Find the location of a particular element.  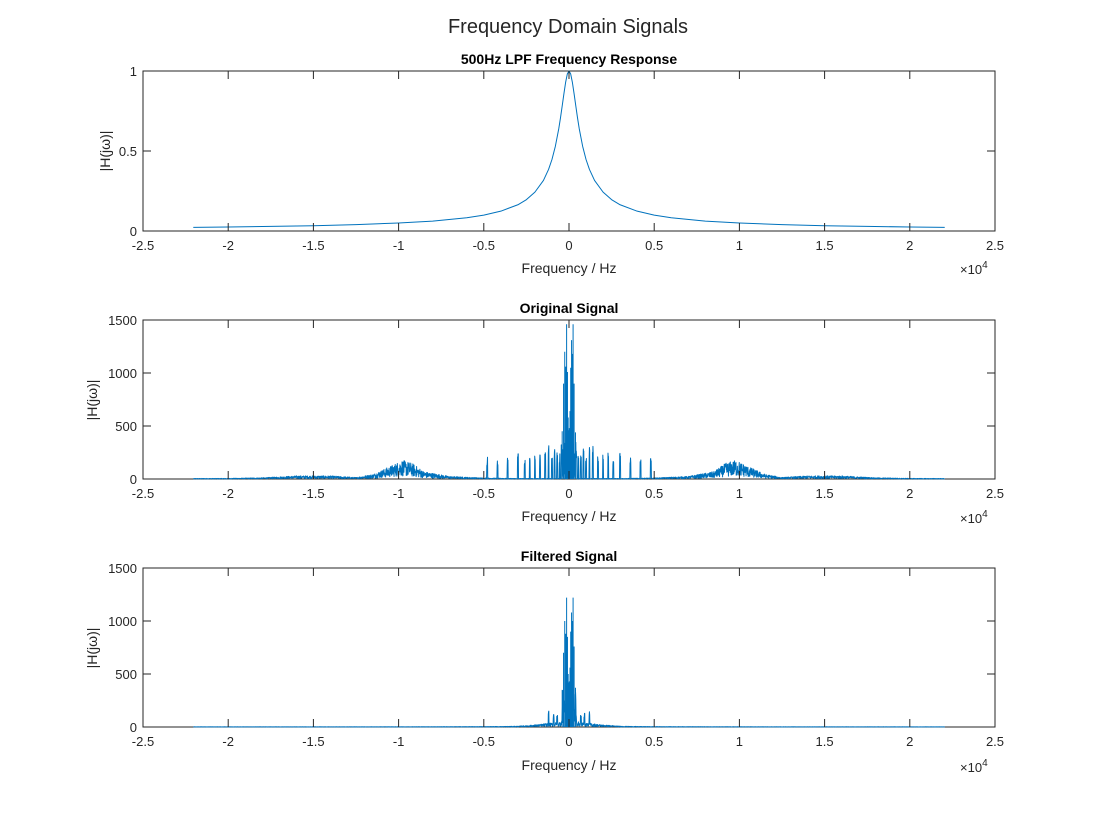

x-exponent-base-original: ×10 is located at coordinates (971, 518).